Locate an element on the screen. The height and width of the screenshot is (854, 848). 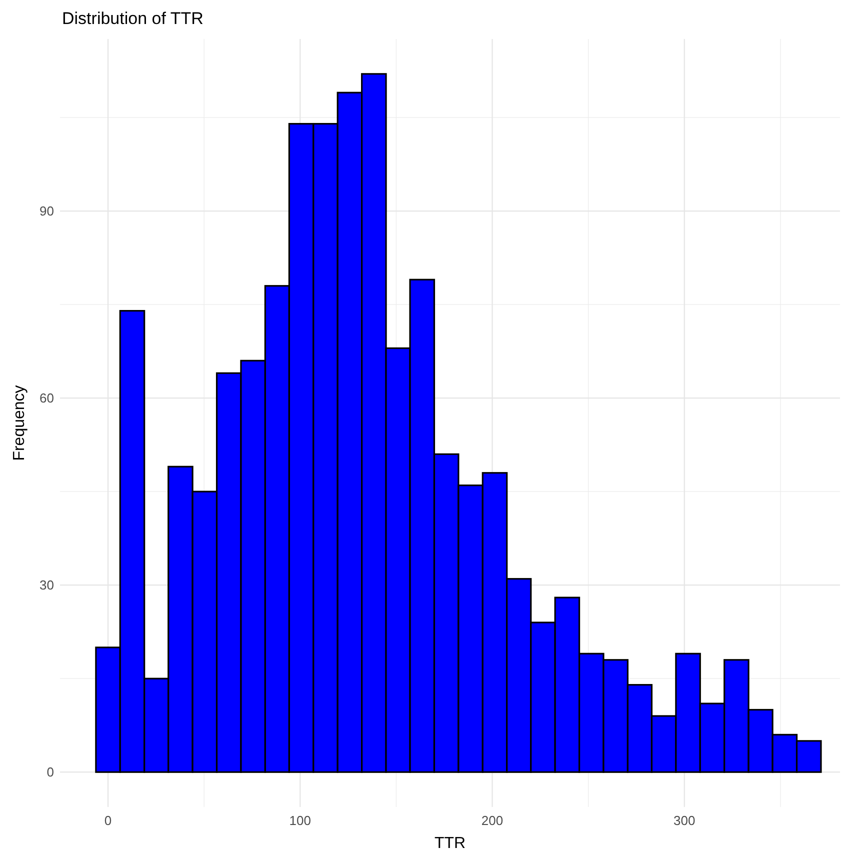
x-tick-label: 300 is located at coordinates (685, 820).